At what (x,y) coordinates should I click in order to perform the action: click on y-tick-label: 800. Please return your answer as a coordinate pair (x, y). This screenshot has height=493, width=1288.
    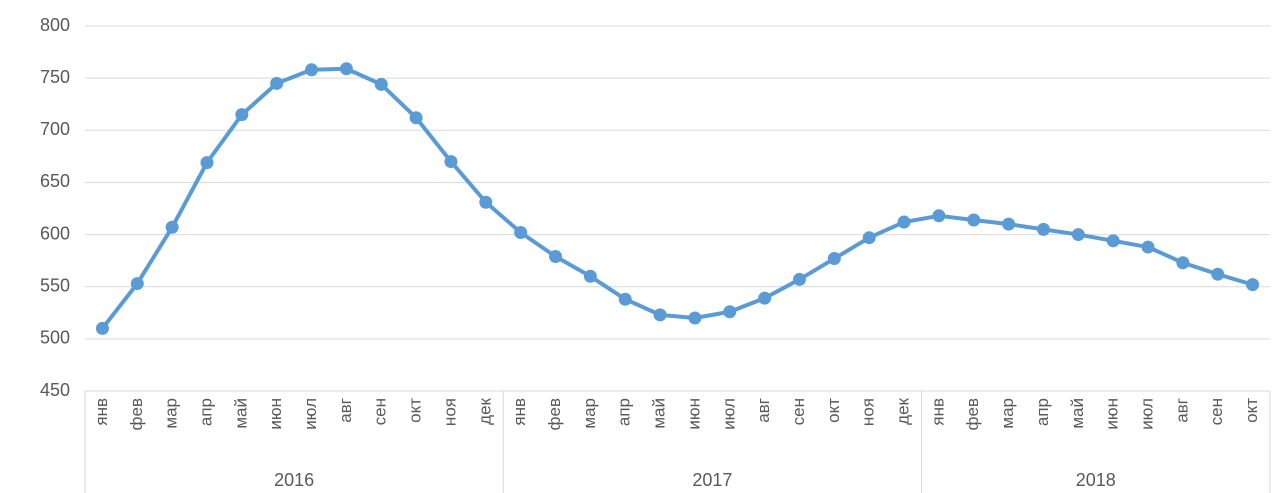
    Looking at the image, I should click on (55, 25).